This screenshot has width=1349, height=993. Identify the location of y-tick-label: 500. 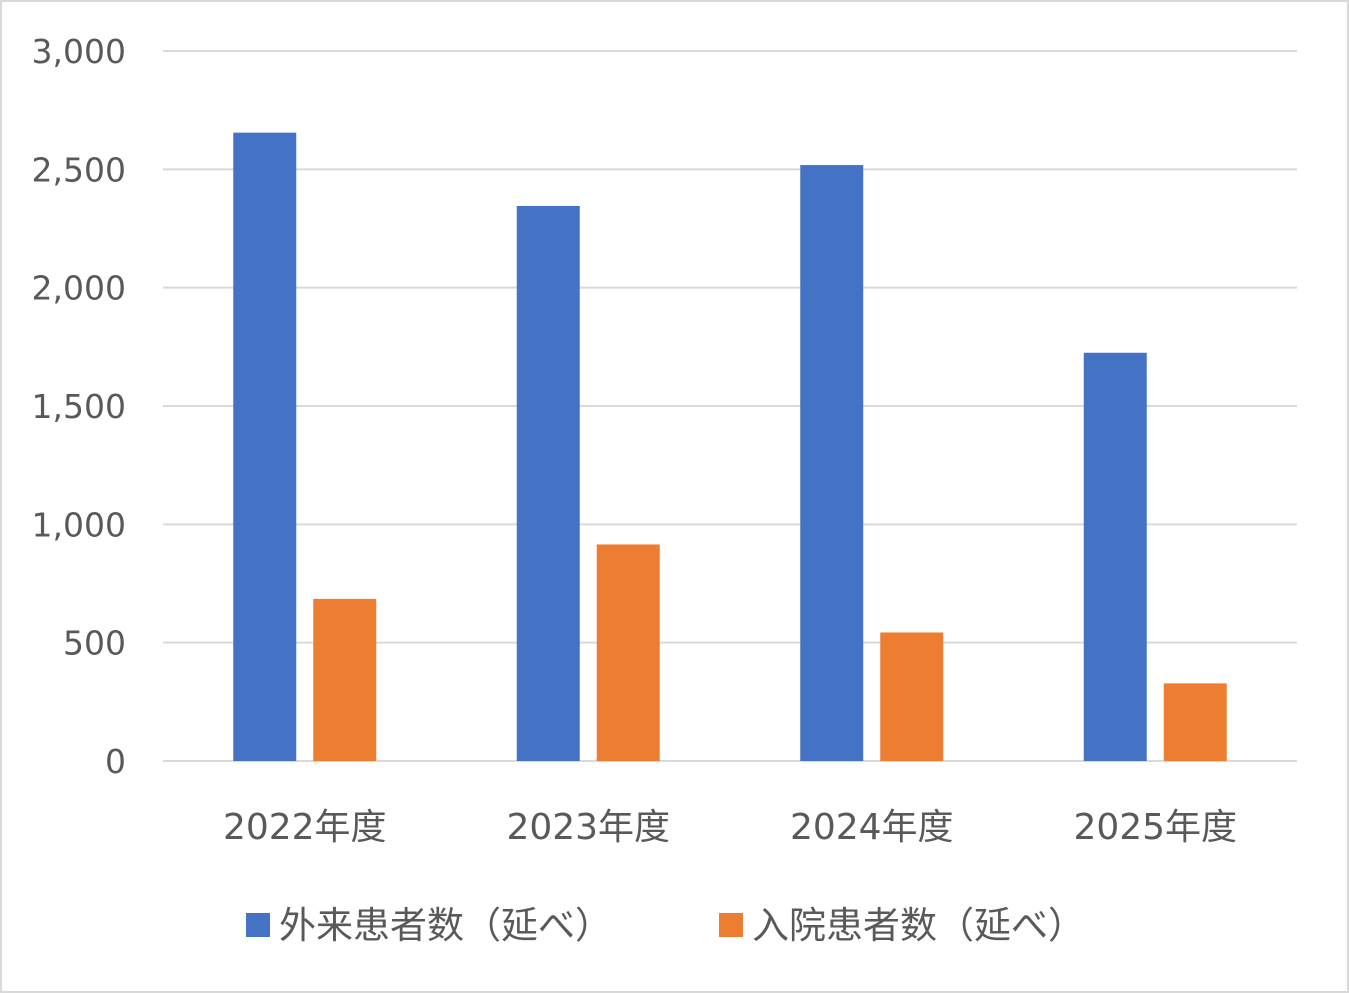
(94, 643).